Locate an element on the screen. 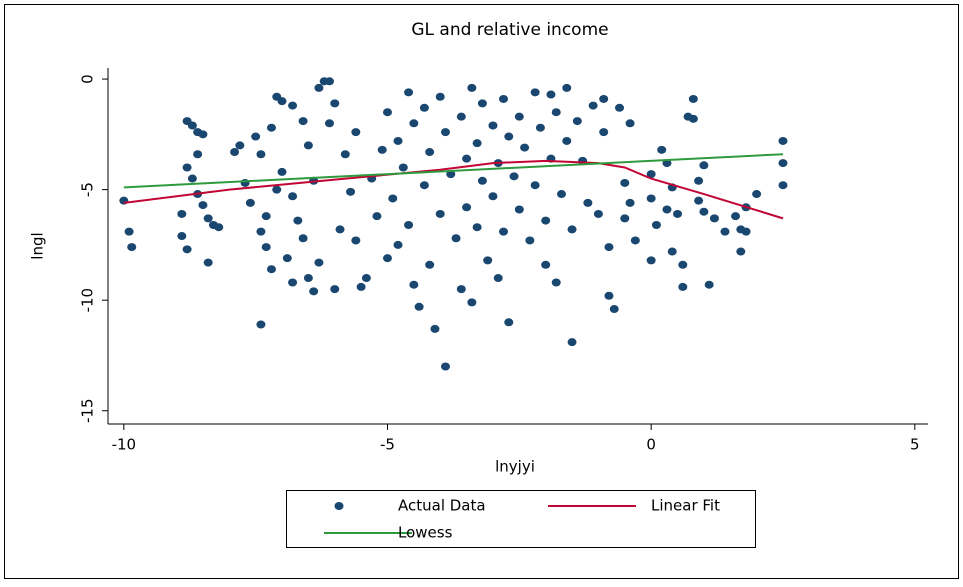 The width and height of the screenshot is (963, 587). chart-title: GL and relative income is located at coordinates (509, 30).